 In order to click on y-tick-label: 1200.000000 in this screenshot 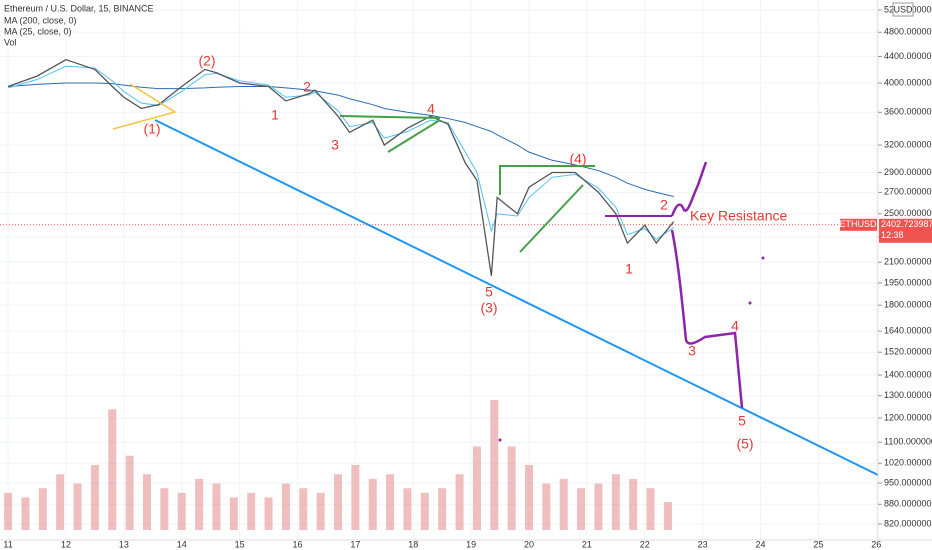, I will do `click(908, 417)`.